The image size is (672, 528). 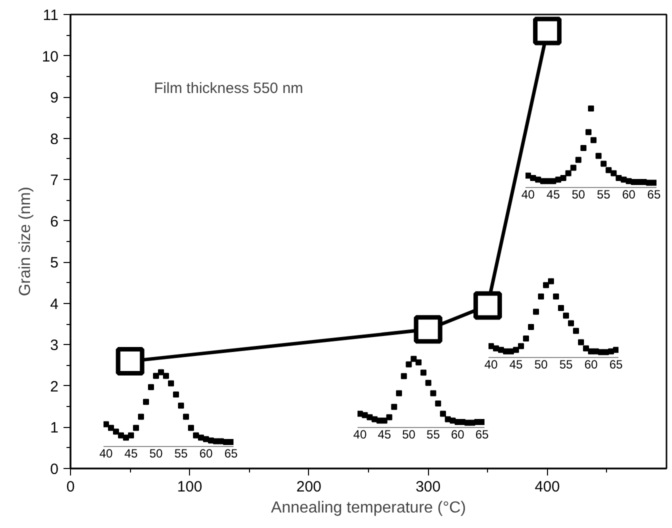 What do you see at coordinates (368, 508) in the screenshot?
I see `x-axis-title: Annealing temperature (°C)` at bounding box center [368, 508].